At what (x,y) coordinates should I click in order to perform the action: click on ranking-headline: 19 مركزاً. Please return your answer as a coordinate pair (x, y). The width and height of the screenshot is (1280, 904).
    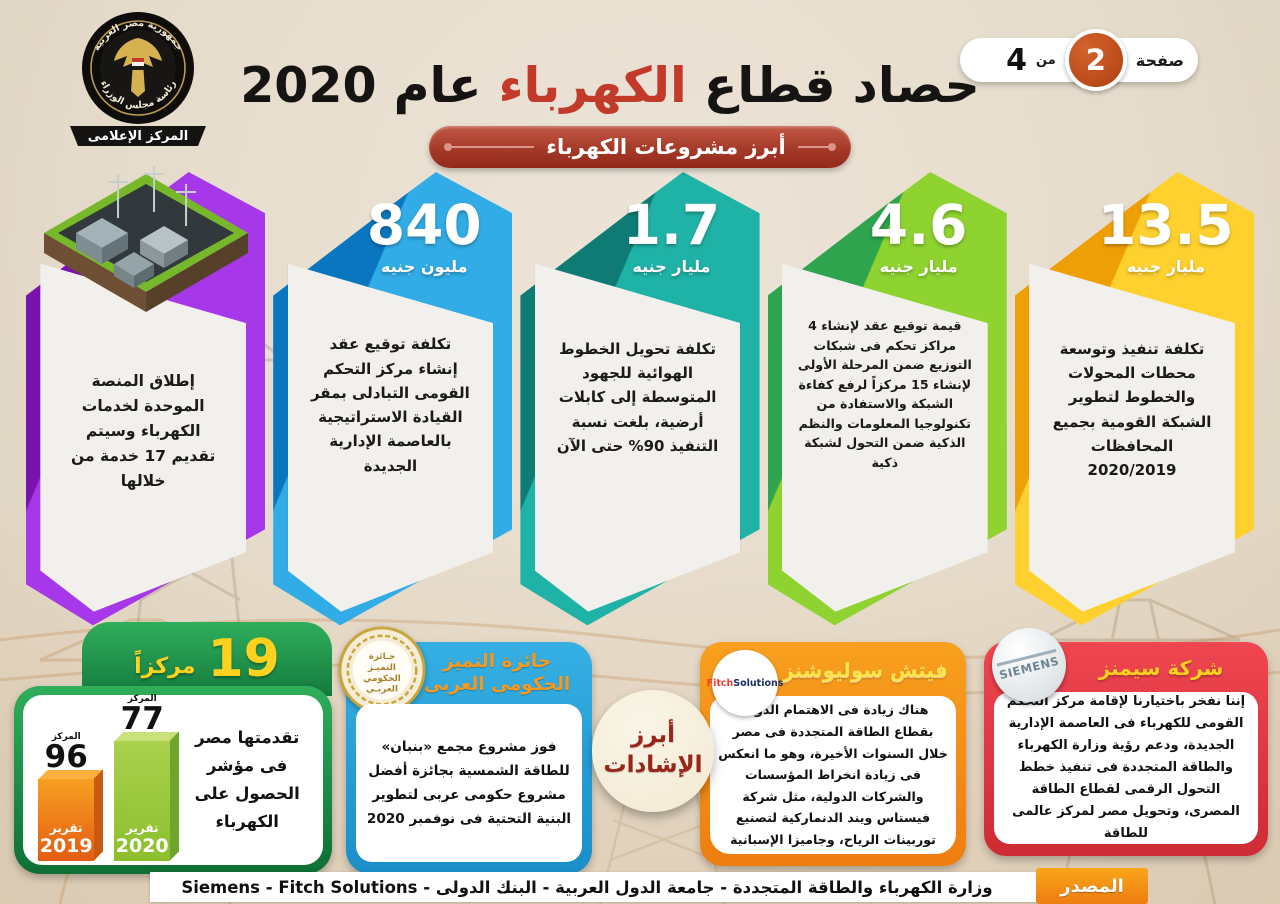
    Looking at the image, I should click on (207, 659).